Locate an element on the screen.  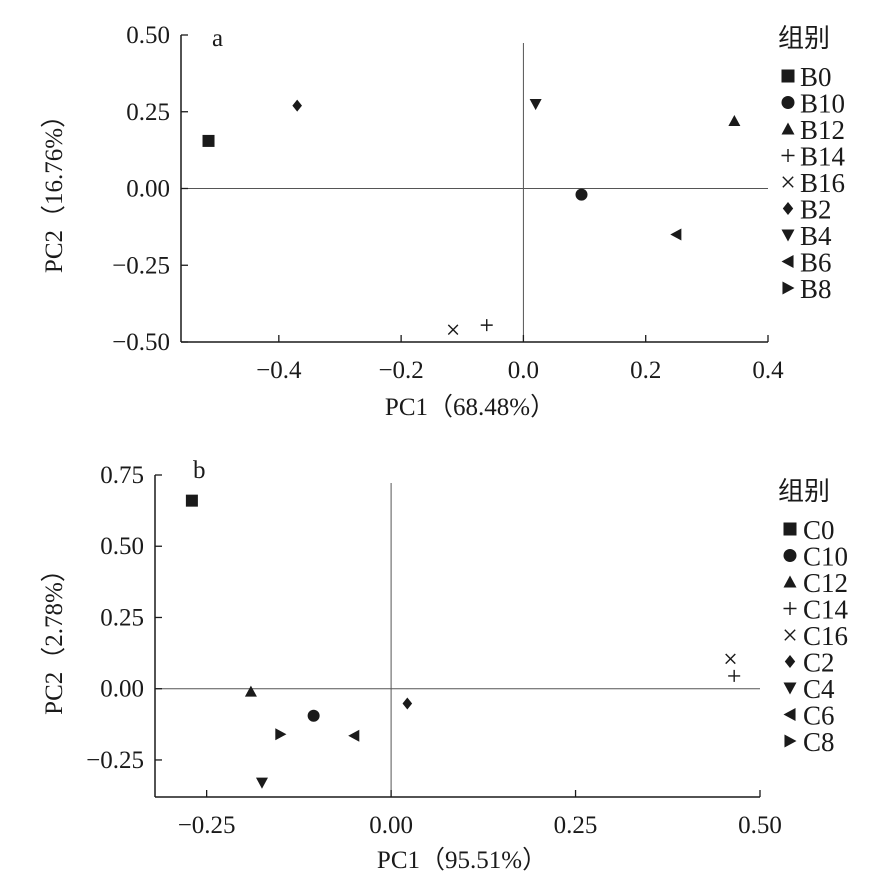
data-point-b16 is located at coordinates (453, 330).